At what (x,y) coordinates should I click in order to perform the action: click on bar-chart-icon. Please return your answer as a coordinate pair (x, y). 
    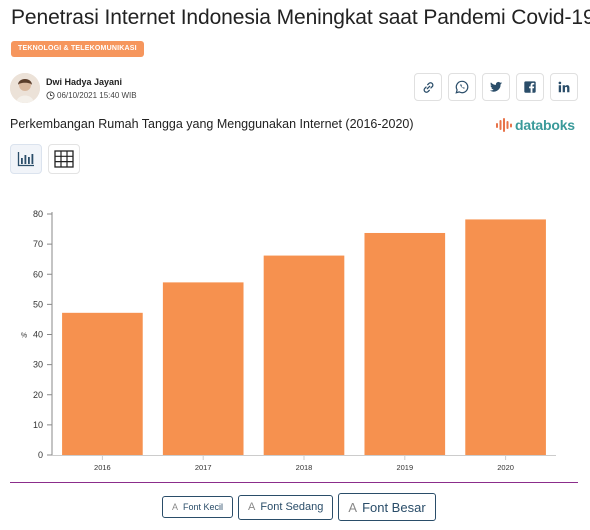
    Looking at the image, I should click on (25, 159).